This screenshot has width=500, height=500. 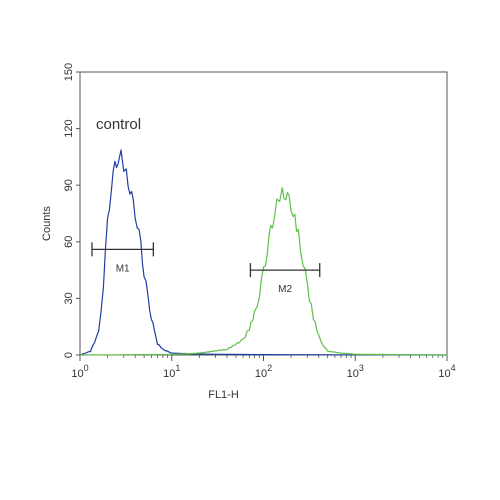 What do you see at coordinates (69, 355) in the screenshot?
I see `y-tick-label: 0` at bounding box center [69, 355].